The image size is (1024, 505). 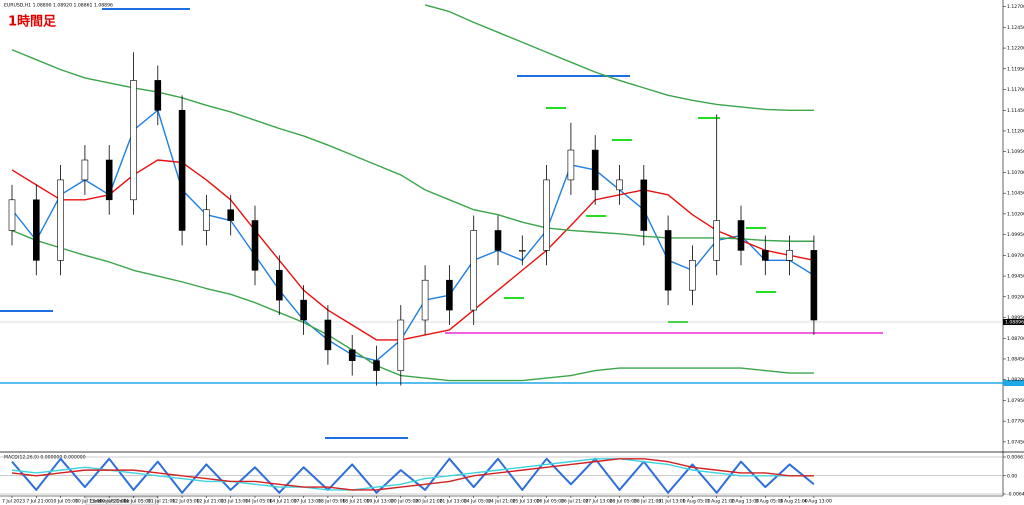 I want to click on y-tick-label: 1.10200, so click(x=1015, y=214).